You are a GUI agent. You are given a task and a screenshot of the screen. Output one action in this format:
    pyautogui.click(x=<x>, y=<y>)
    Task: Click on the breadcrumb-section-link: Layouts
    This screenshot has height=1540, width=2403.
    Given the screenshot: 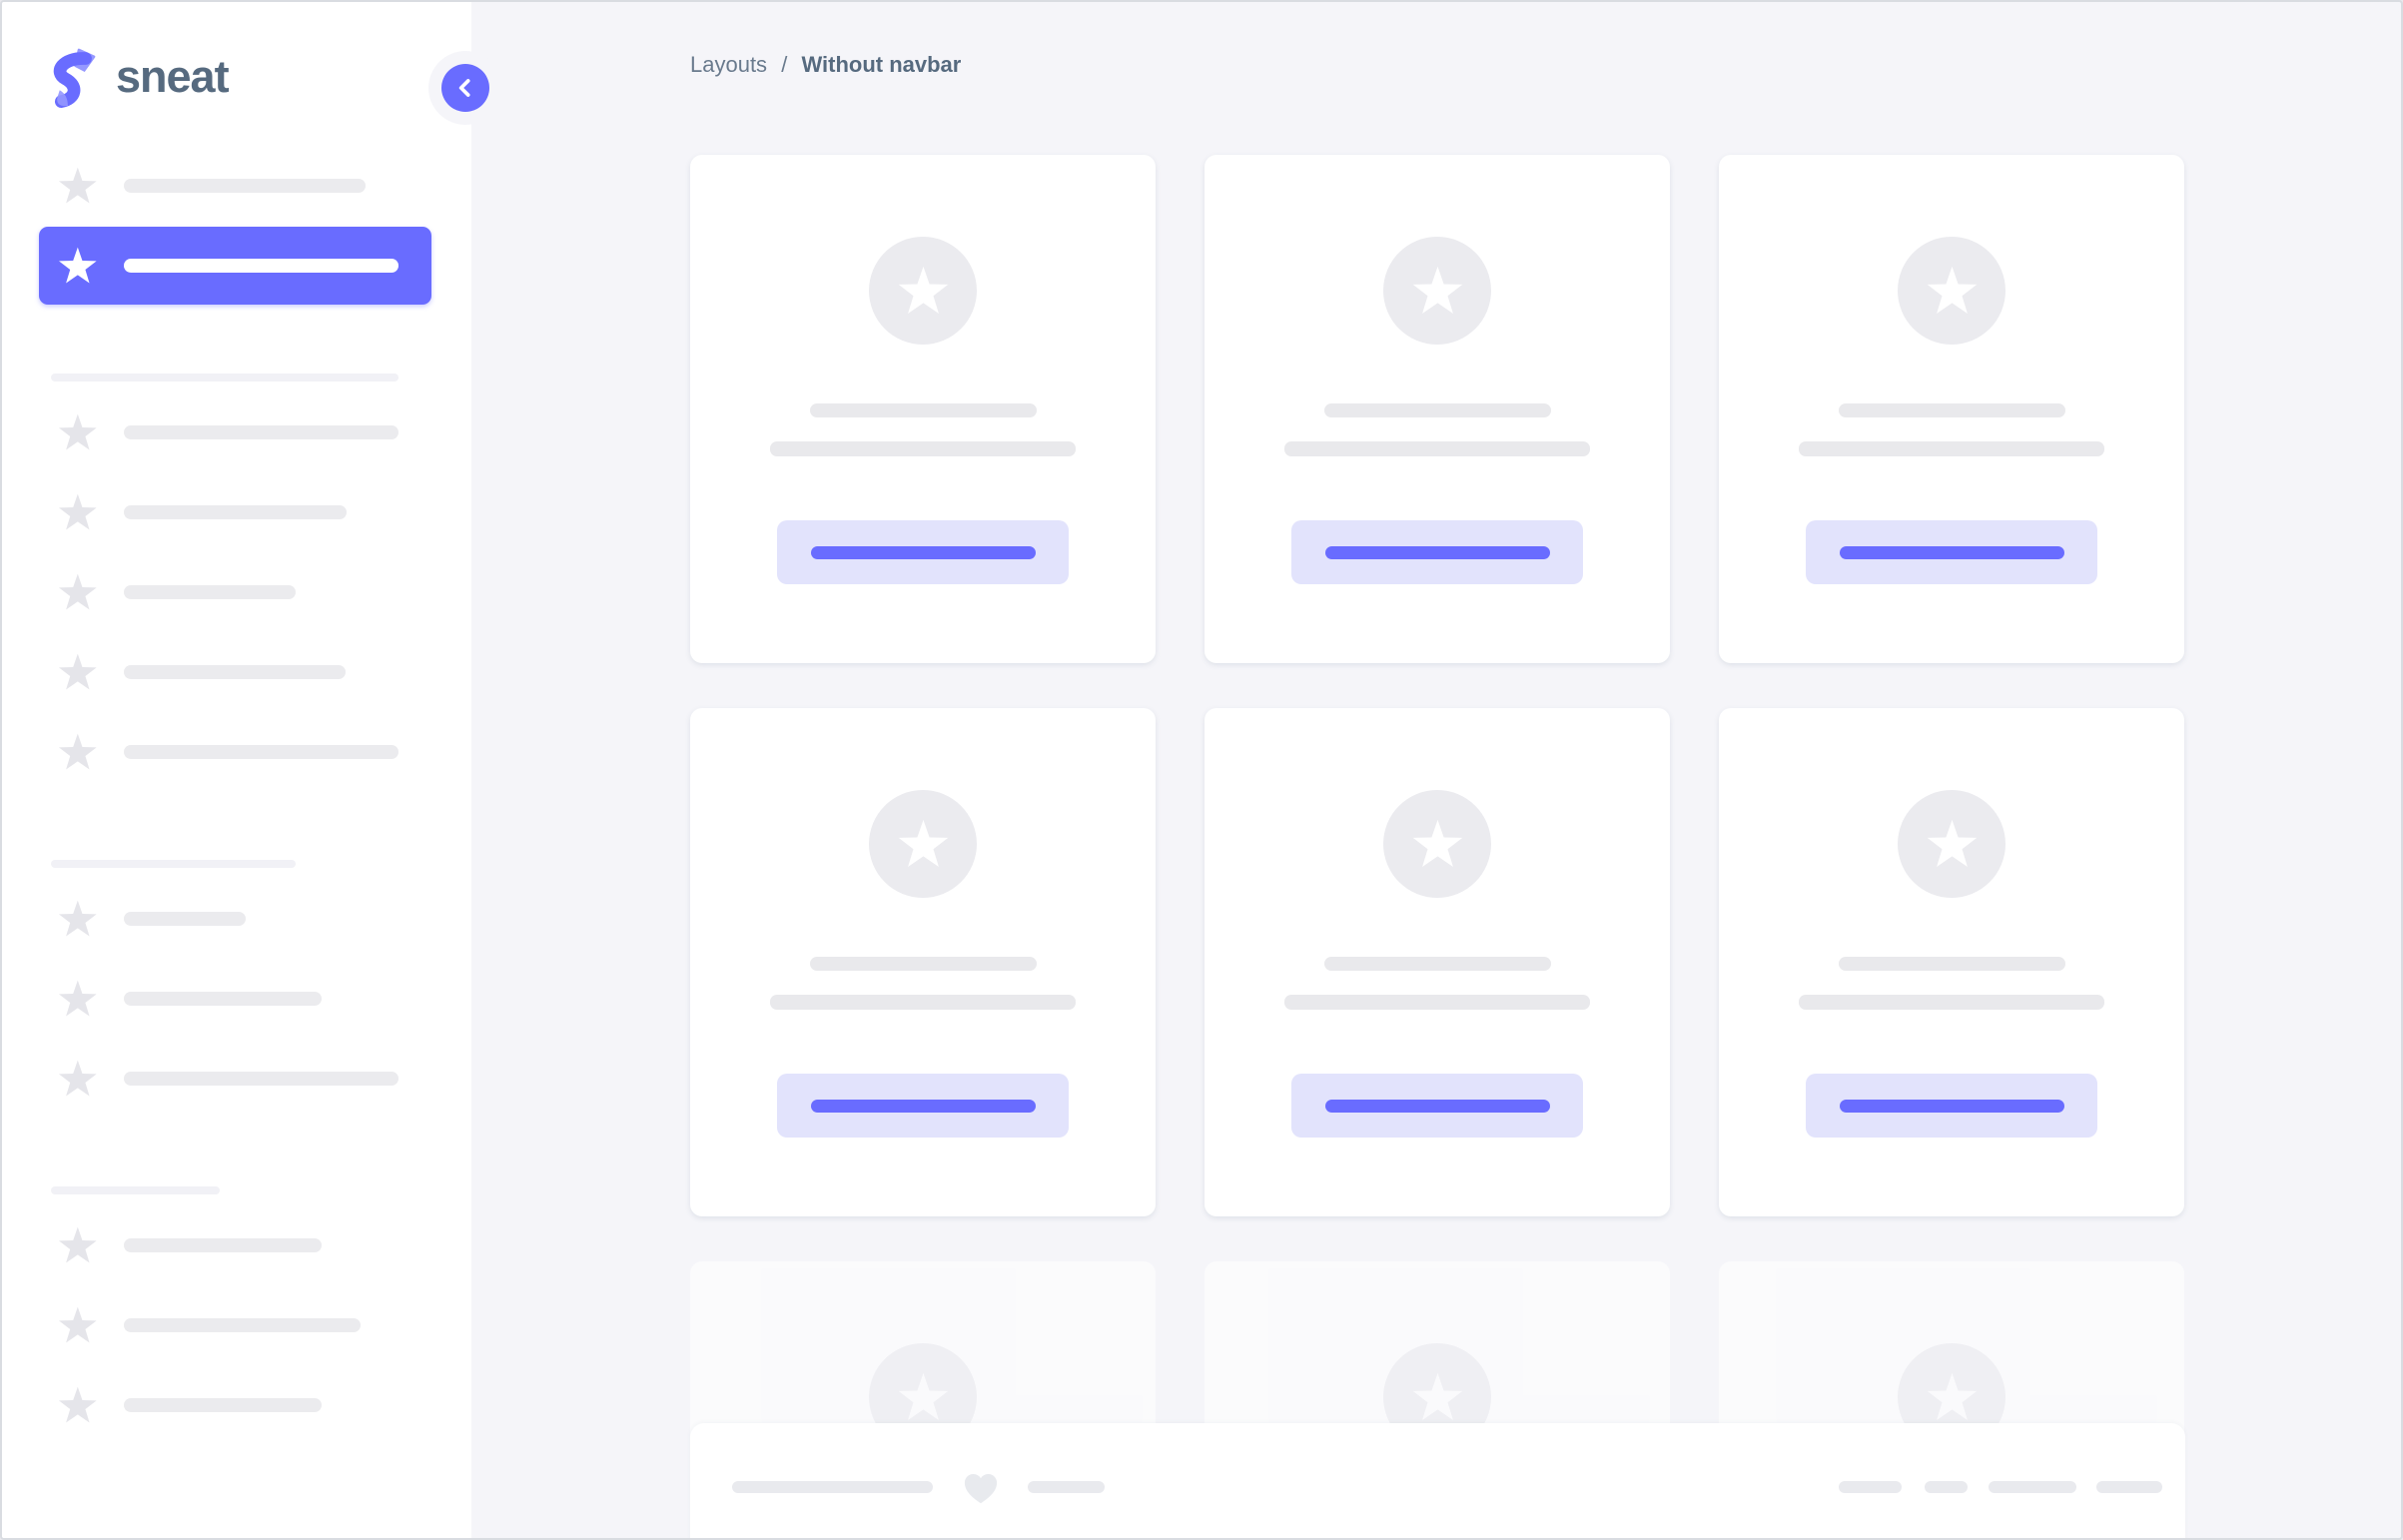 What is the action you would take?
    pyautogui.click(x=729, y=65)
    